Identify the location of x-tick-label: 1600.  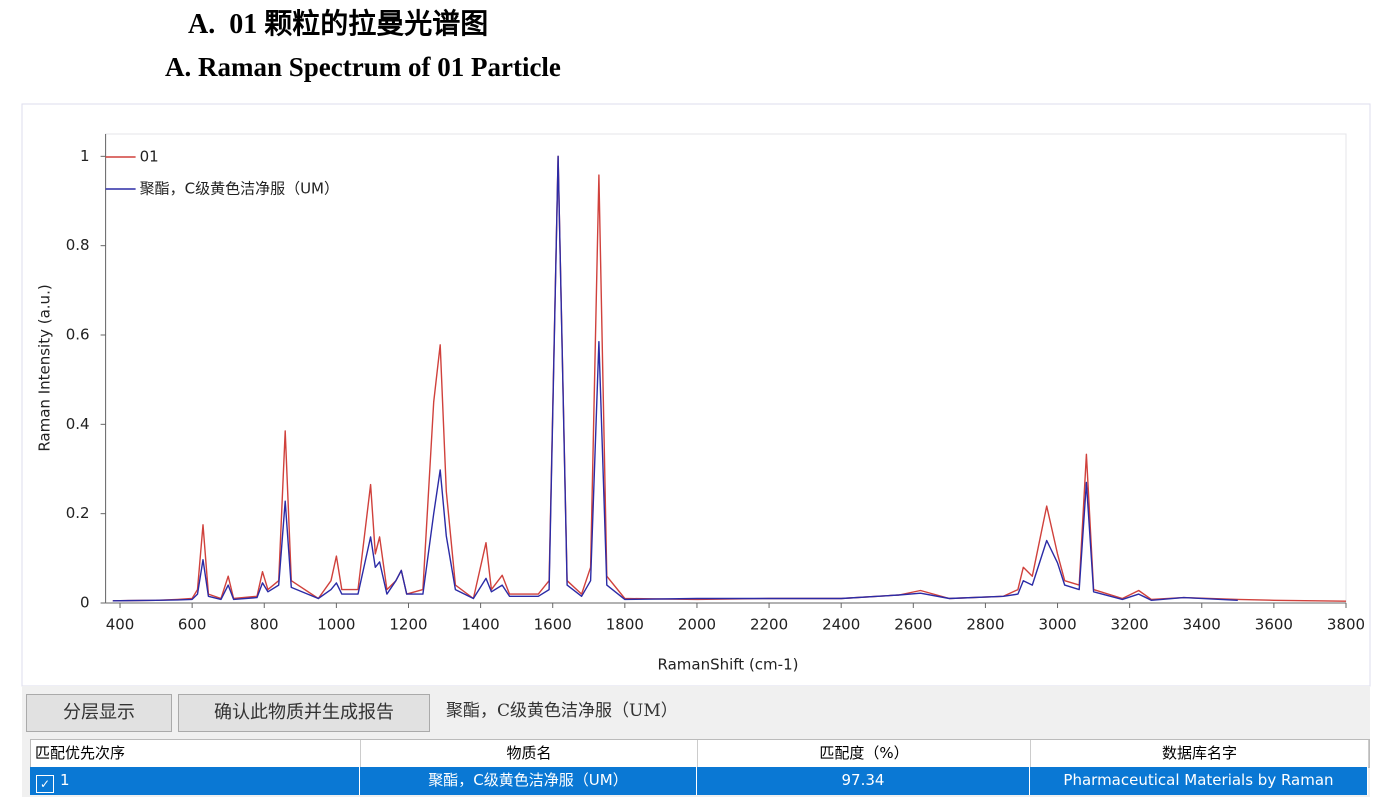
(553, 625).